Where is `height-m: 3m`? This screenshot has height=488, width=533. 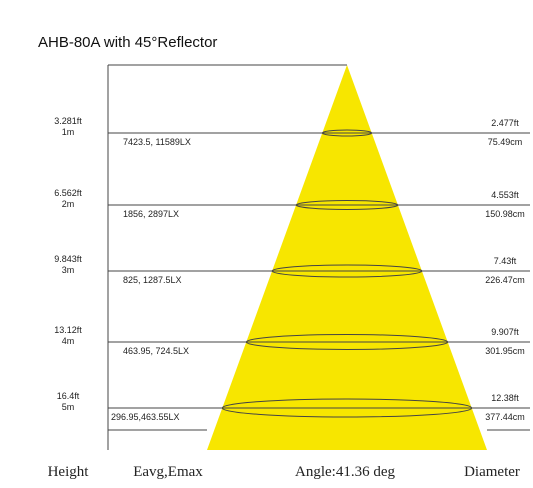
height-m: 3m is located at coordinates (68, 270).